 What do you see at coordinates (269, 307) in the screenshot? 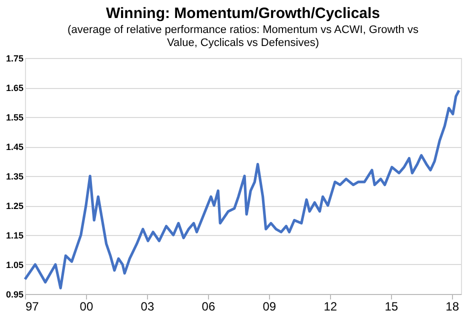
I see `x-tick-label: 09` at bounding box center [269, 307].